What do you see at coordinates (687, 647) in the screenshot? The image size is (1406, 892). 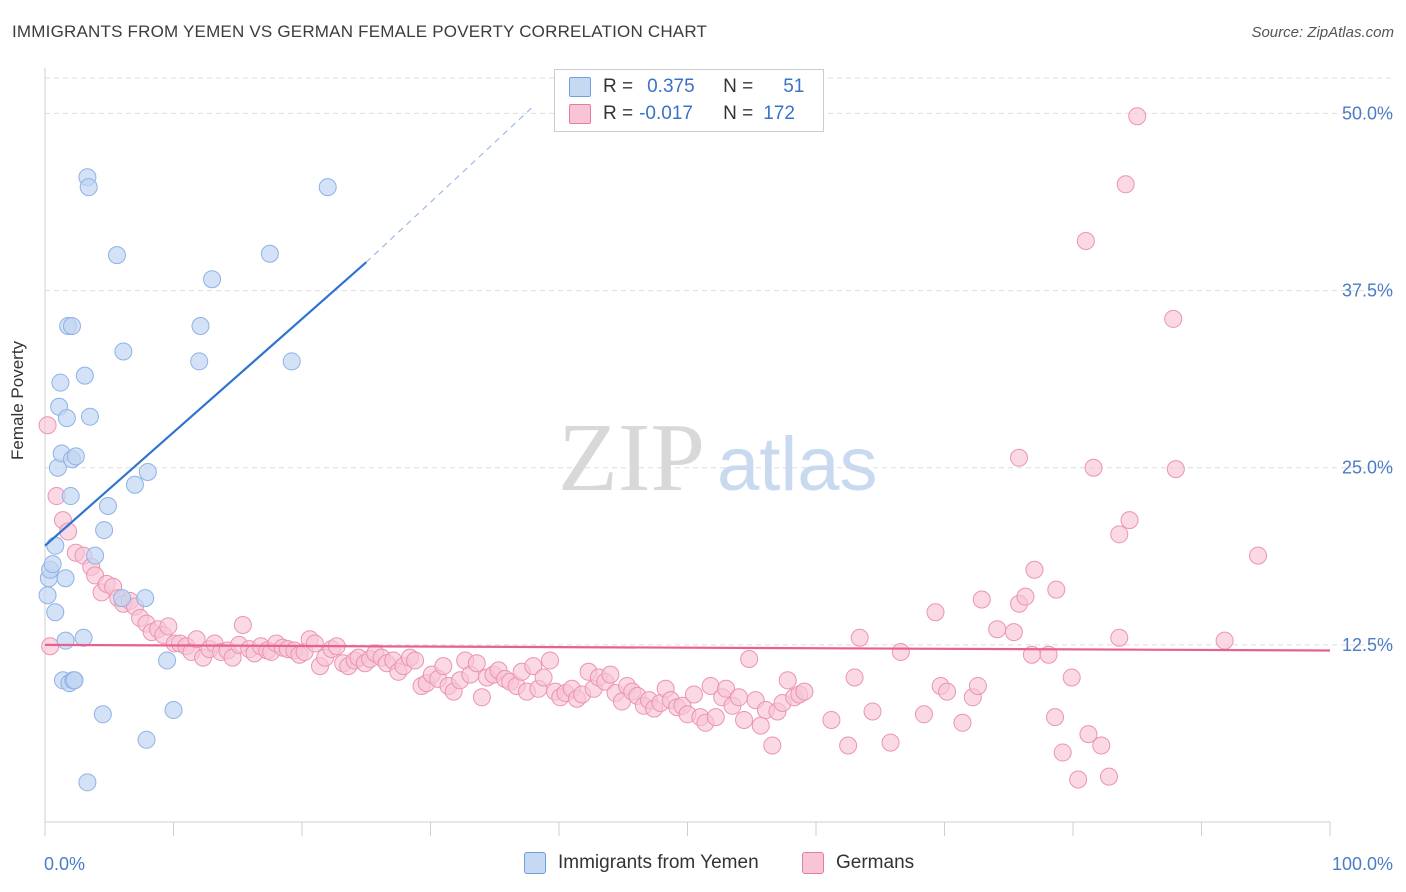 I see `trend-line-germans` at bounding box center [687, 647].